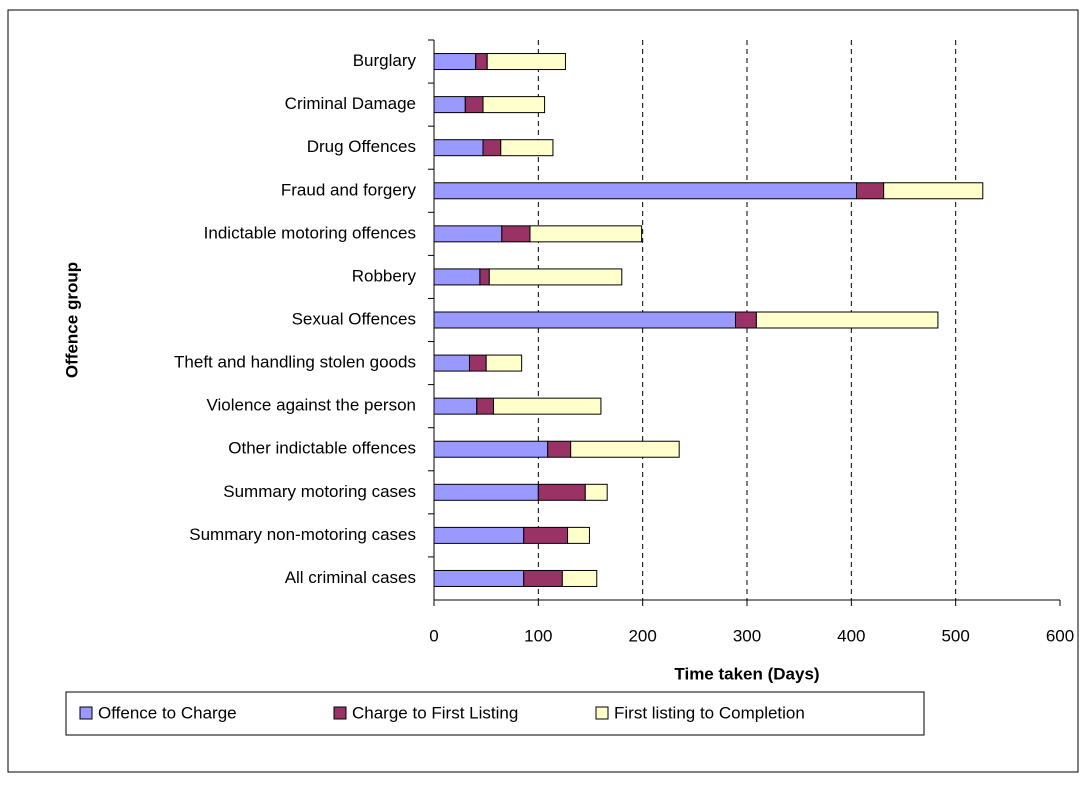  Describe the element at coordinates (747, 635) in the screenshot. I see `x-tick-label: 300` at that location.